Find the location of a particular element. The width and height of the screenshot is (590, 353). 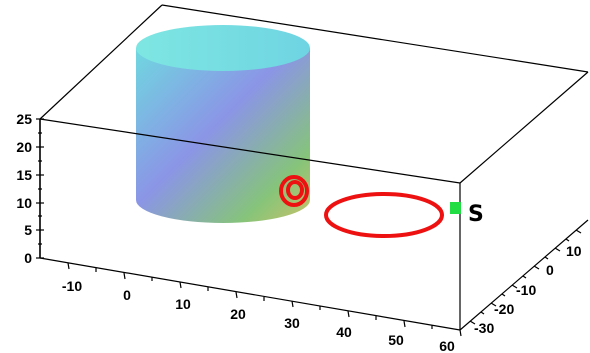

x-tick-label: 20 is located at coordinates (238, 314).